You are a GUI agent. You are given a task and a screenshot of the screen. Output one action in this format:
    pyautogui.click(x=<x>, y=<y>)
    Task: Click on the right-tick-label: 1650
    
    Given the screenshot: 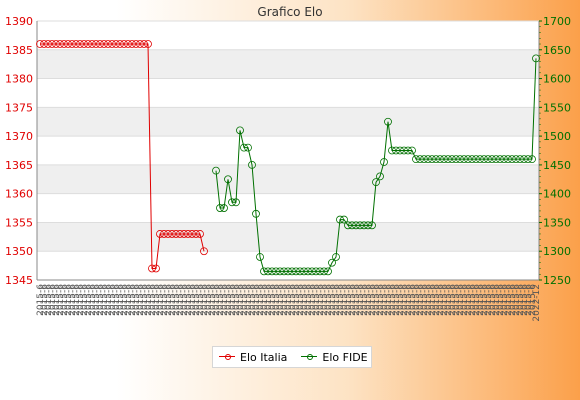 What is the action you would take?
    pyautogui.click(x=557, y=50)
    